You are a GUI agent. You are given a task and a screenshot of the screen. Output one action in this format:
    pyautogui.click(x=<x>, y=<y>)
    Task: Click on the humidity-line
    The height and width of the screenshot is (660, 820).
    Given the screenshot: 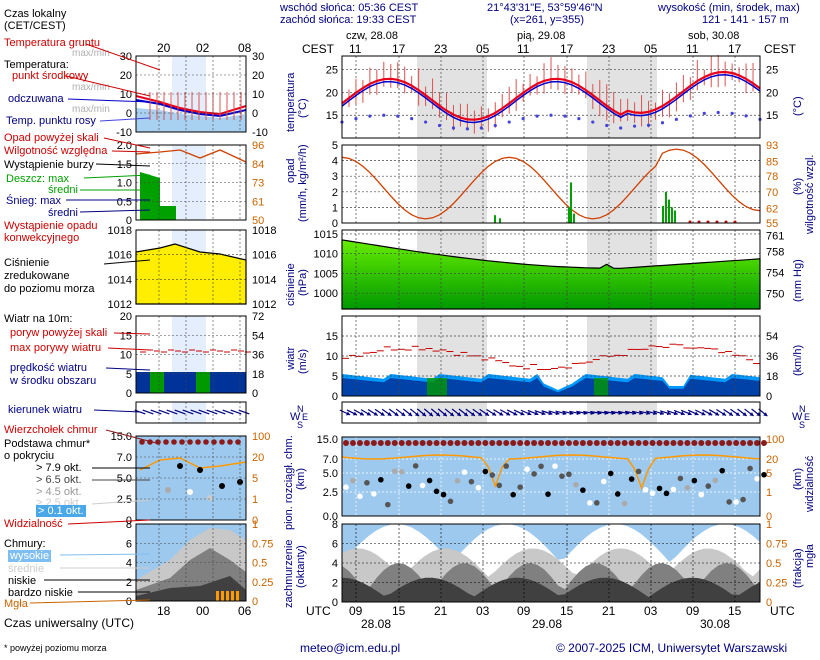 What is the action you would take?
    pyautogui.click(x=551, y=184)
    